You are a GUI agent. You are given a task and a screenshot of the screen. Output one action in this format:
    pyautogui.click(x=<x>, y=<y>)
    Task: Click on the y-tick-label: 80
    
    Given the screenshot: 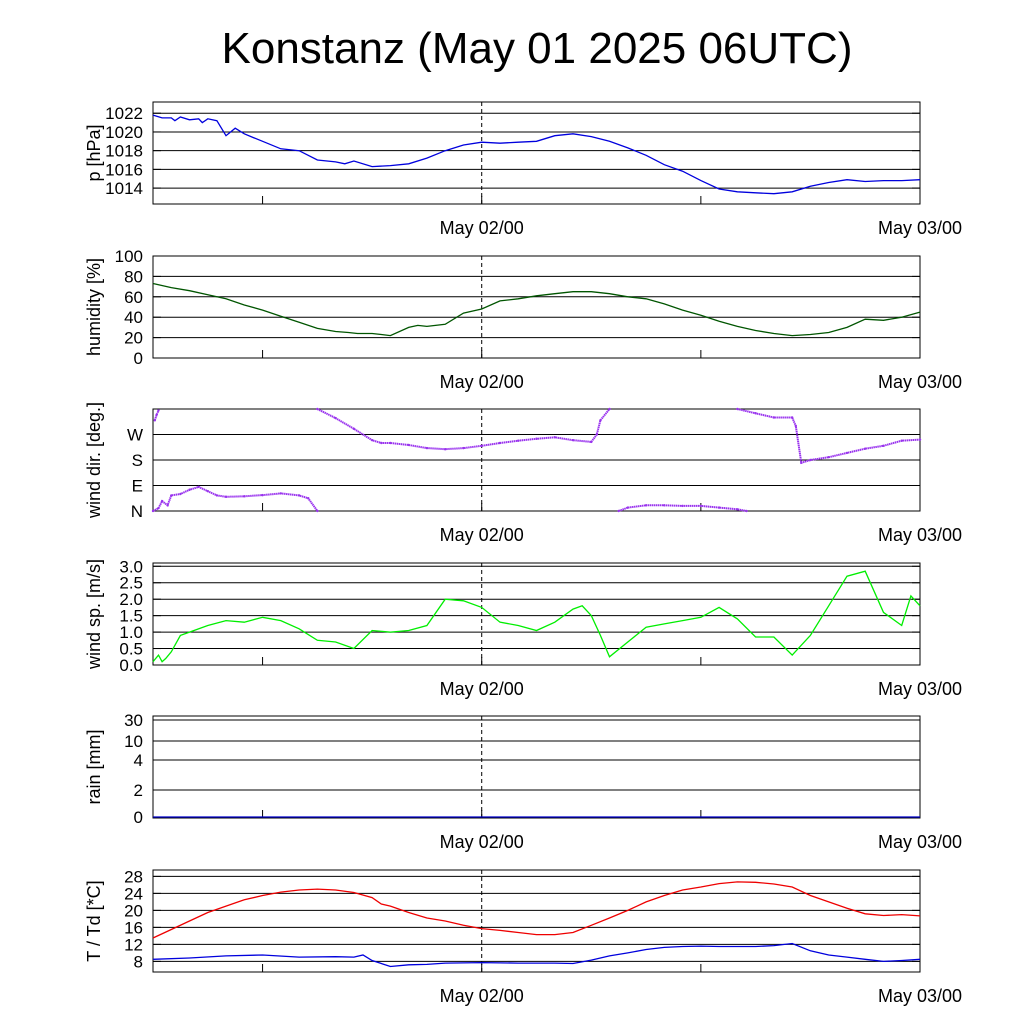 What is the action you would take?
    pyautogui.click(x=133, y=276)
    